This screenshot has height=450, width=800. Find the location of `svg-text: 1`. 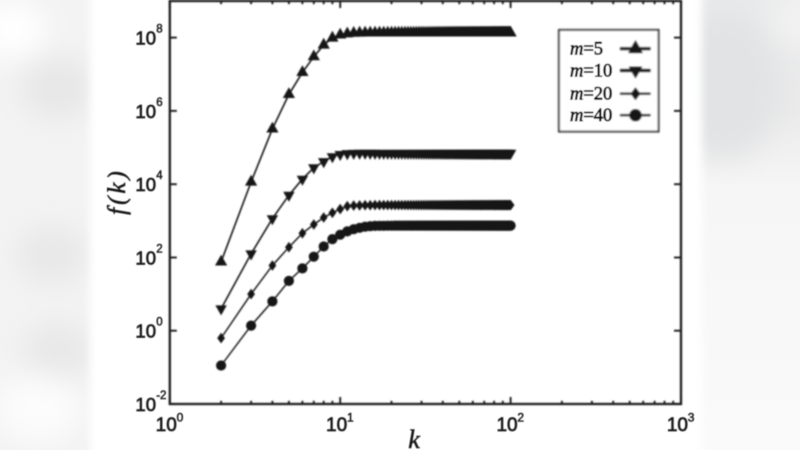

svg-text: 1 is located at coordinates (350, 418).